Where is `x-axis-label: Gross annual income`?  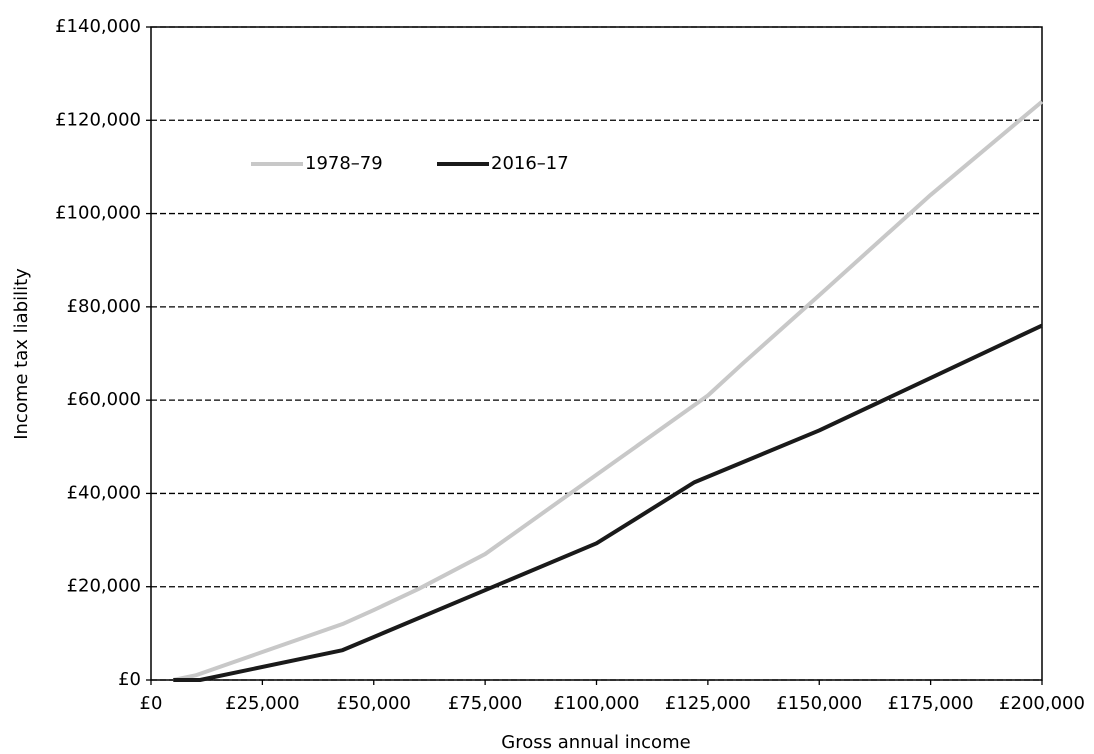
x-axis-label: Gross annual income is located at coordinates (595, 742).